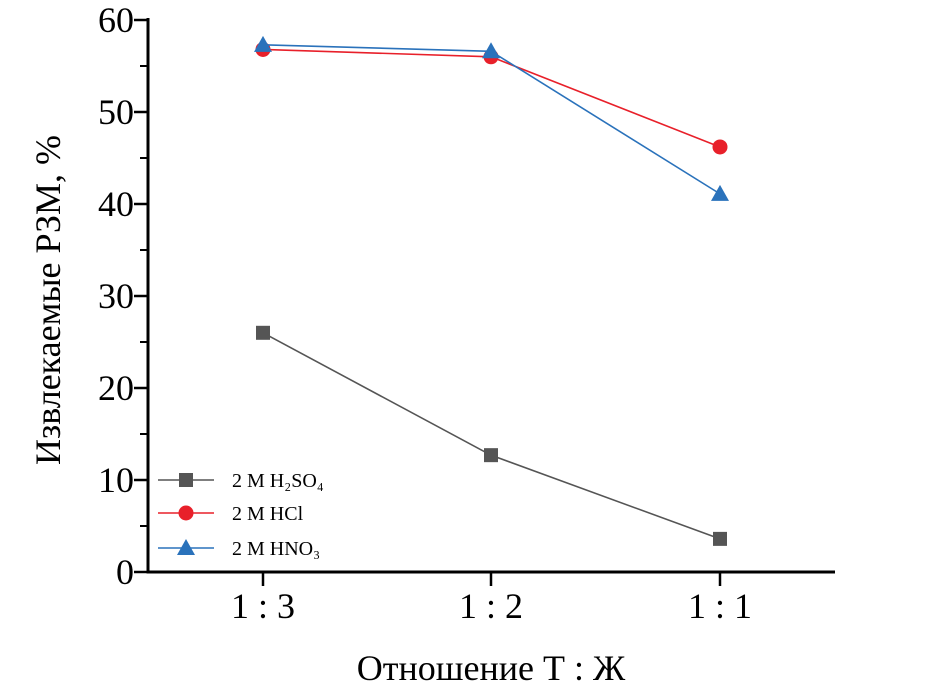 This screenshot has width=937, height=698. I want to click on x-axis-label: Отношение Т : Ж, so click(491, 668).